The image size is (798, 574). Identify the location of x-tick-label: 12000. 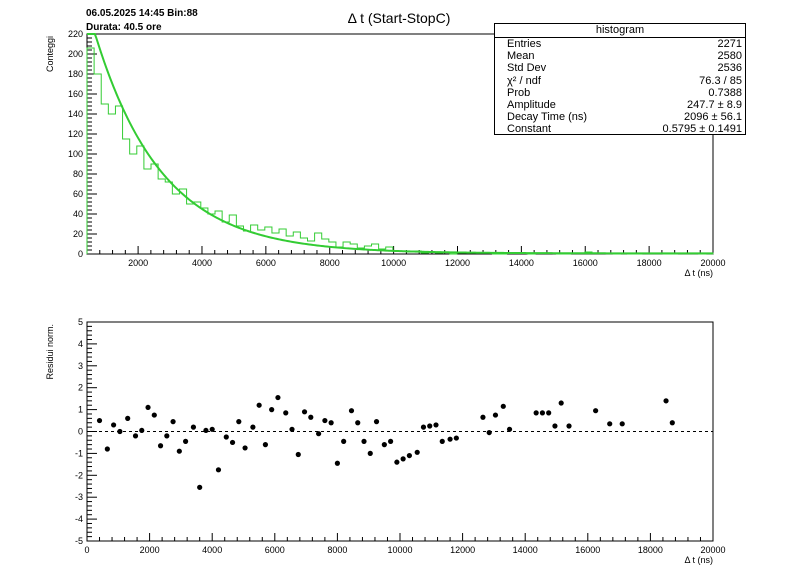
(462, 550).